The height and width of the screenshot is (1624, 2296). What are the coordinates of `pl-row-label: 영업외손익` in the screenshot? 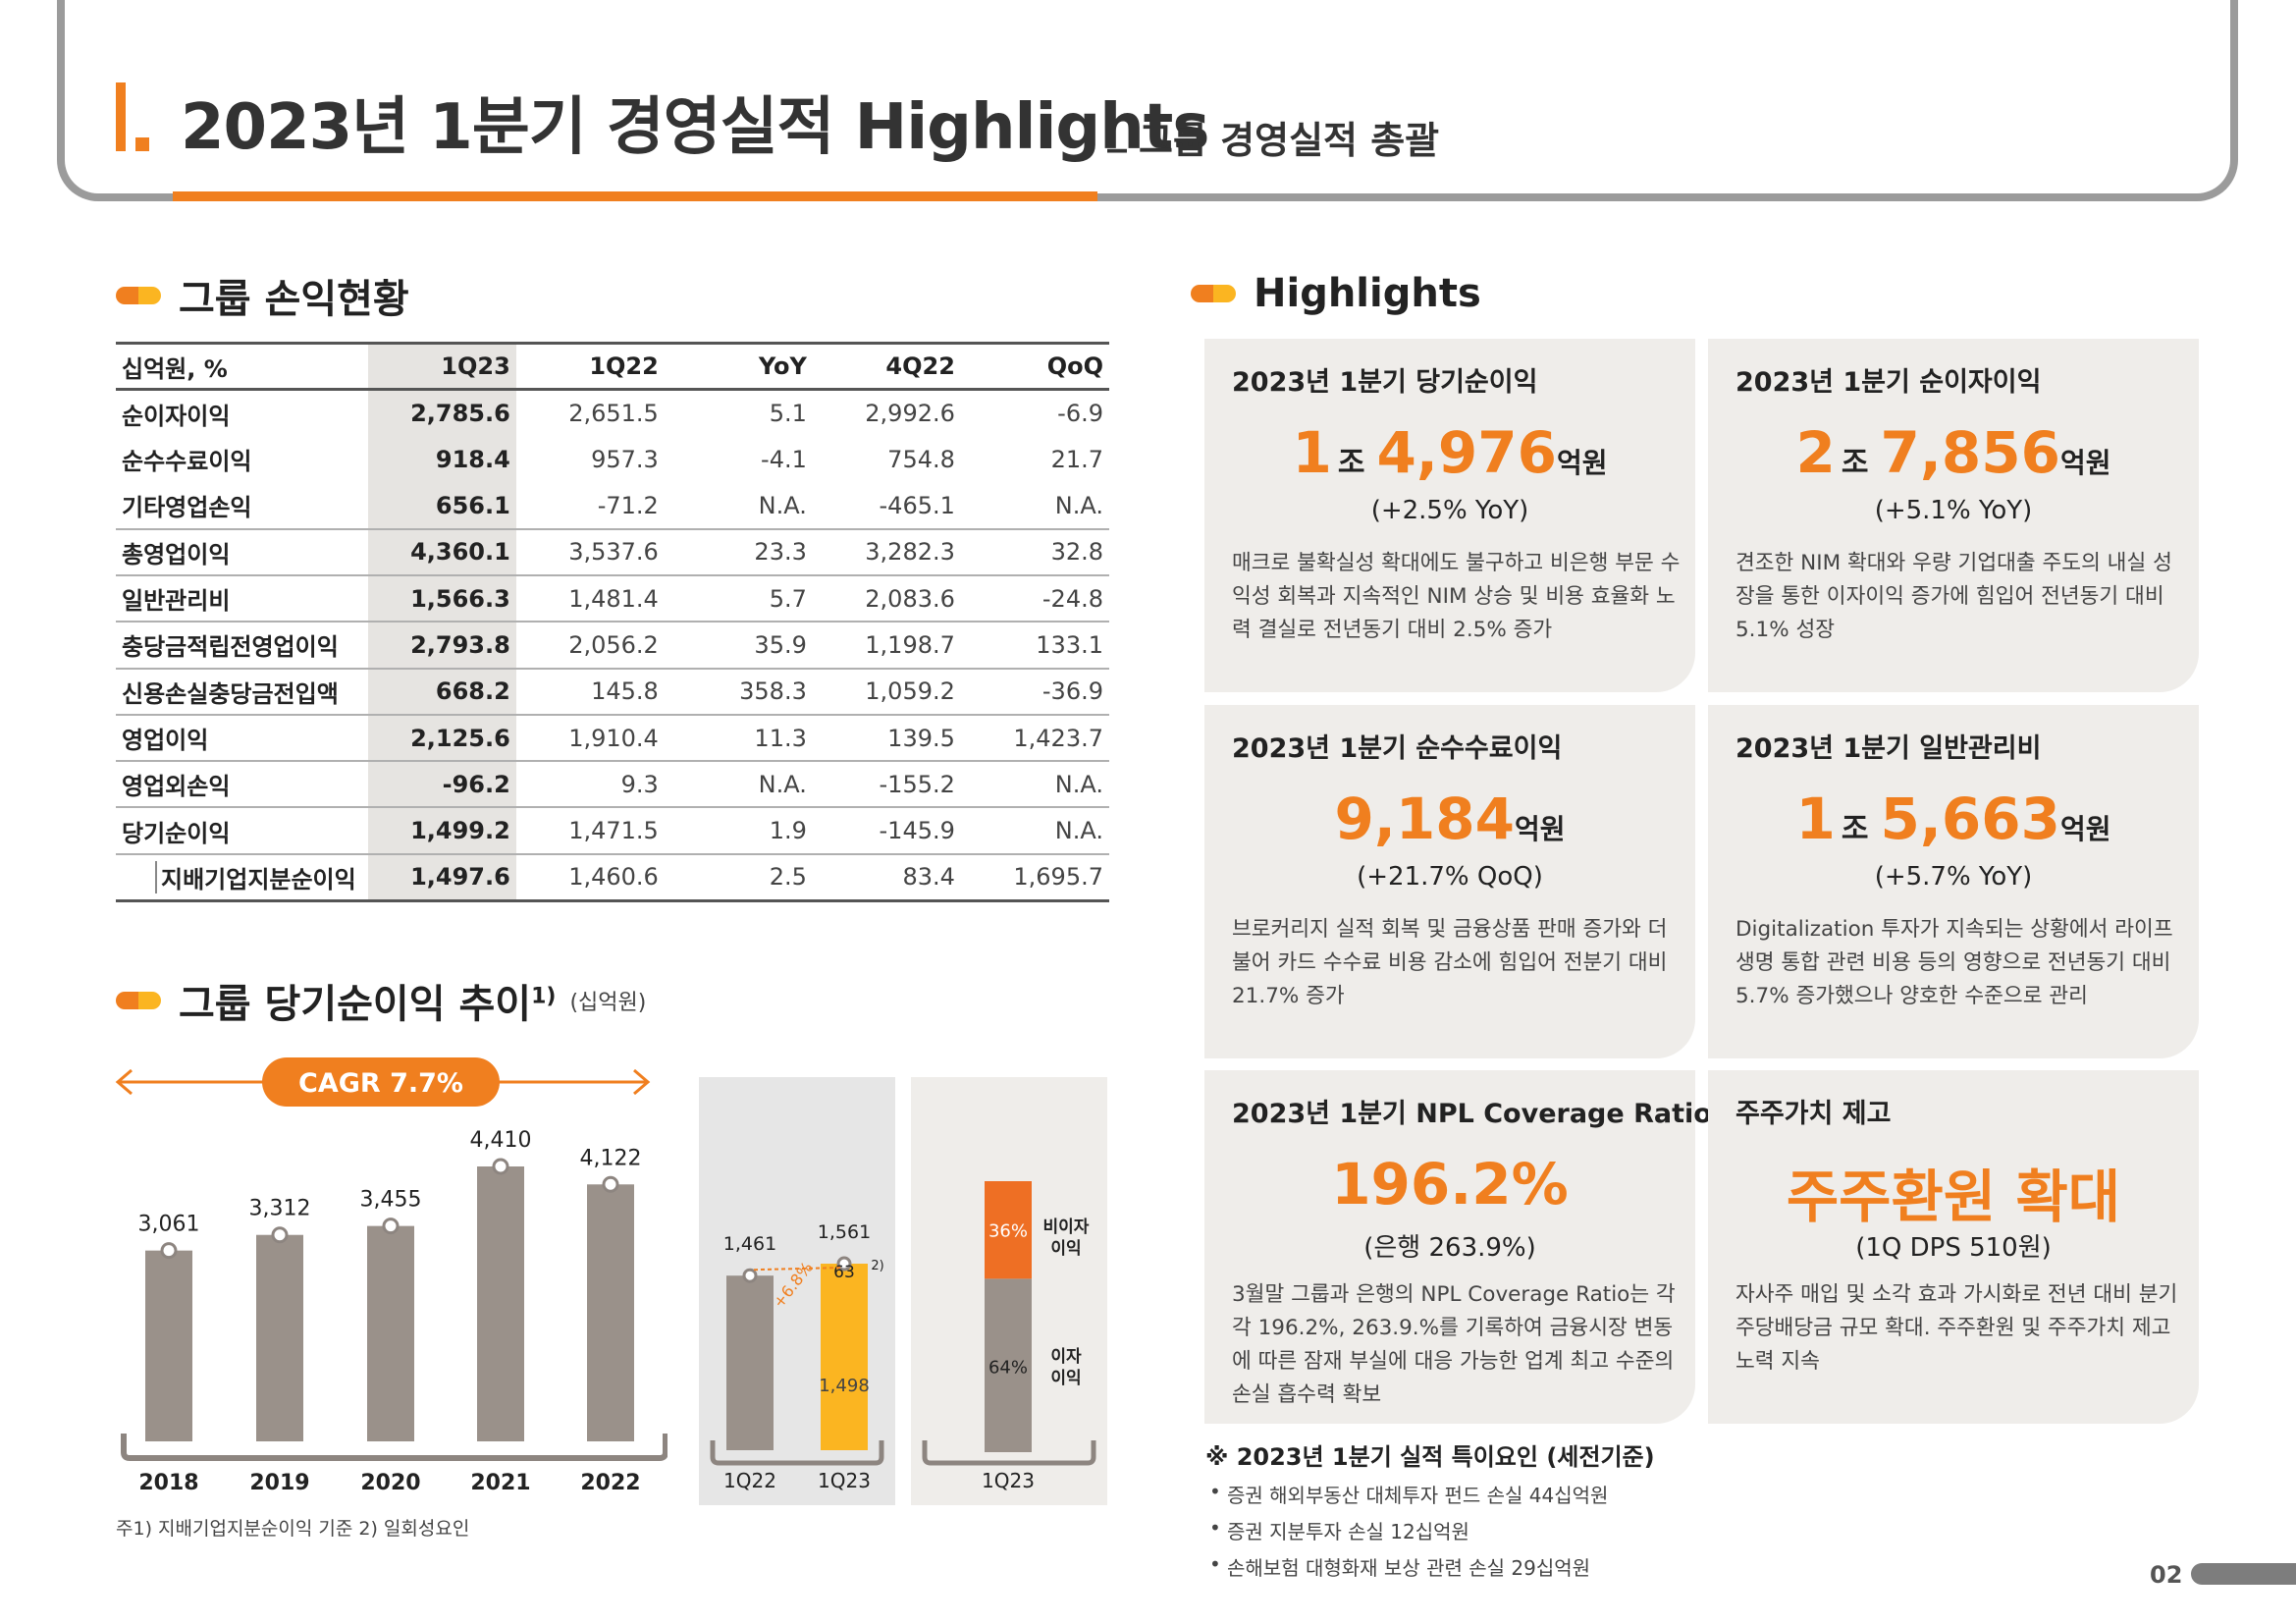 It's located at (242, 784).